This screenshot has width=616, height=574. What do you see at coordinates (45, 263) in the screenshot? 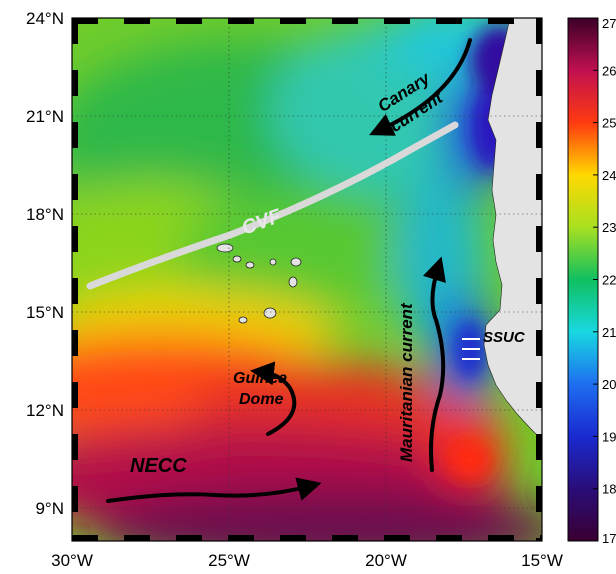
I see `lat-tick-labels: 24°N 21°N 18°N 15°N 12°N 9°N` at bounding box center [45, 263].